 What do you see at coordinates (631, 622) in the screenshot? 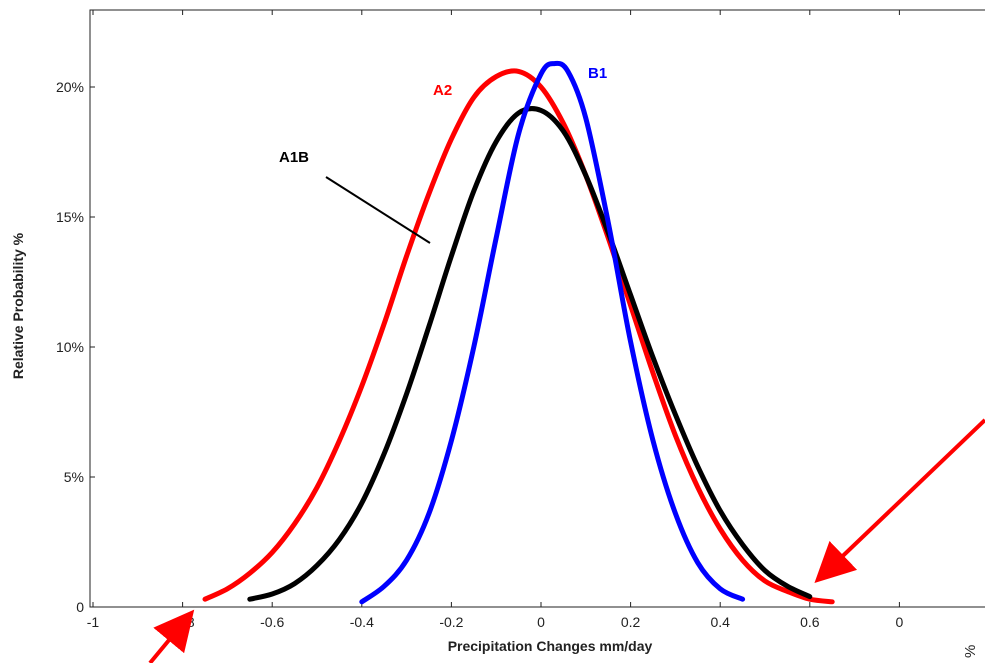
I see `x-tick-label: 0.2` at bounding box center [631, 622].